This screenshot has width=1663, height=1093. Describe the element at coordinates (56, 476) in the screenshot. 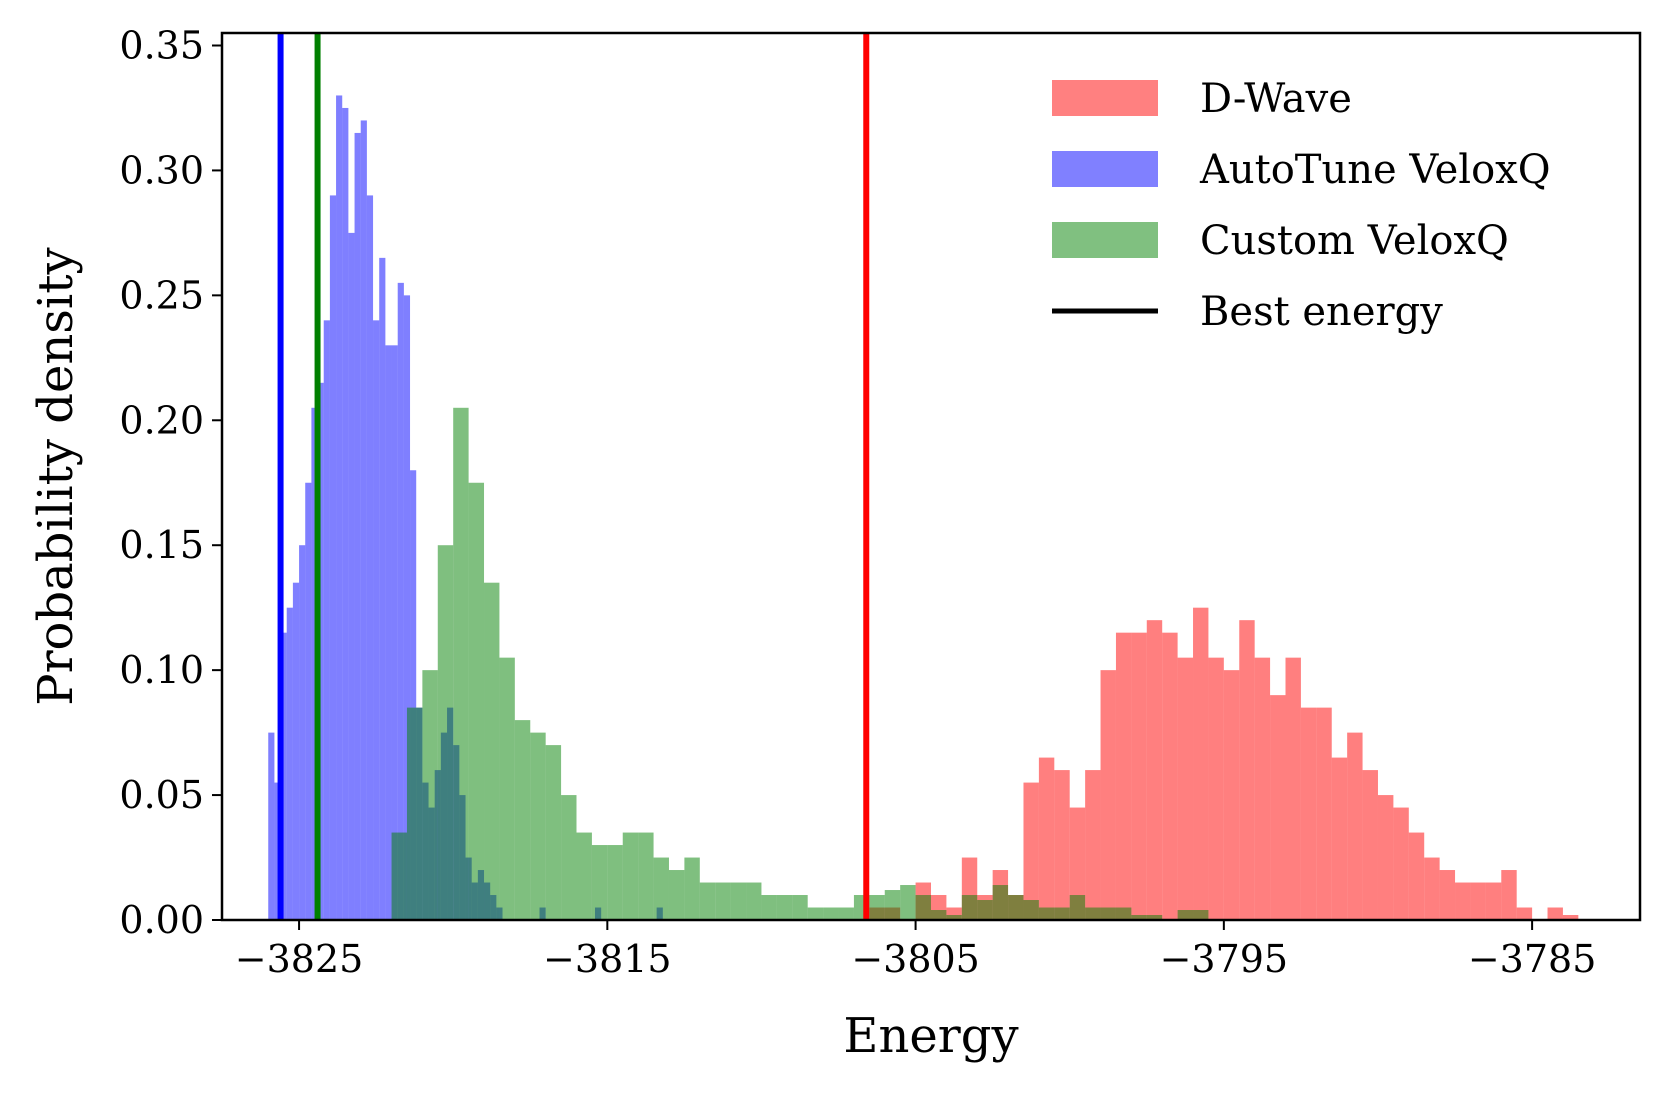

I see `y-axis-title: Probability density` at that location.